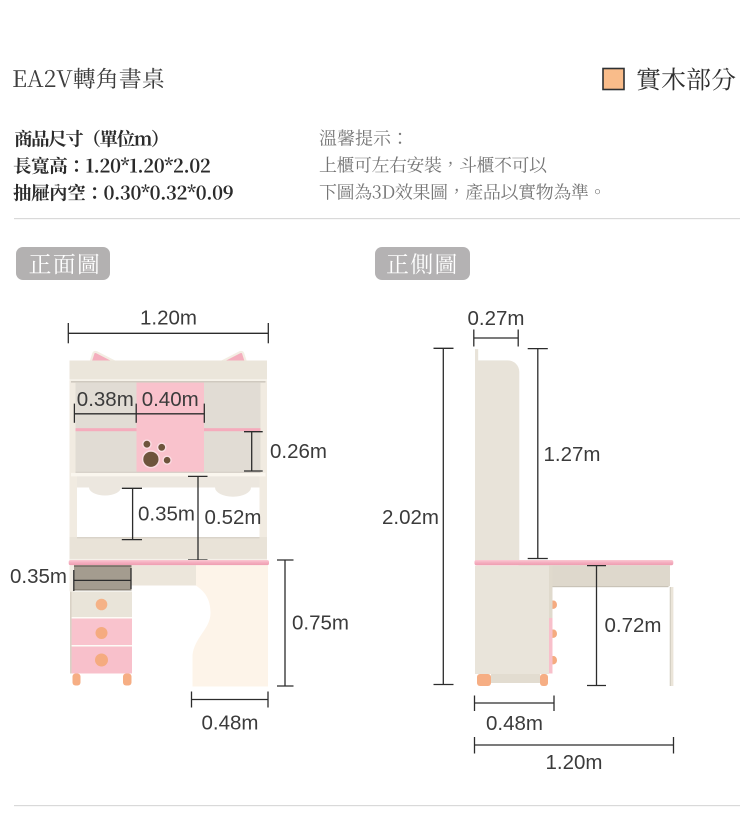  Describe the element at coordinates (105, 399) in the screenshot. I see `svg-text: 0.38m` at that location.